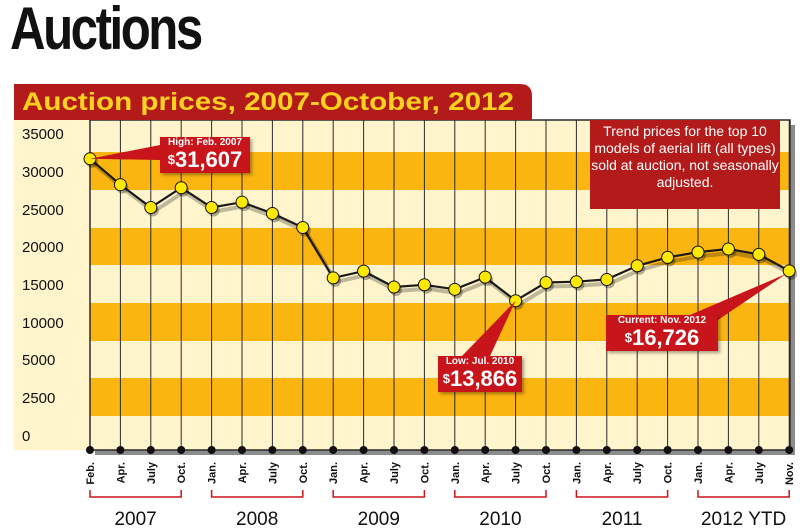  I want to click on current-callout: Current: Nov. 2012 $16,726, so click(662, 333).